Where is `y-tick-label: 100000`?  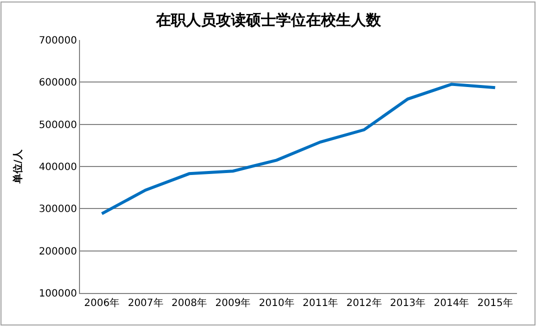 y-tick-label: 100000 is located at coordinates (57, 294).